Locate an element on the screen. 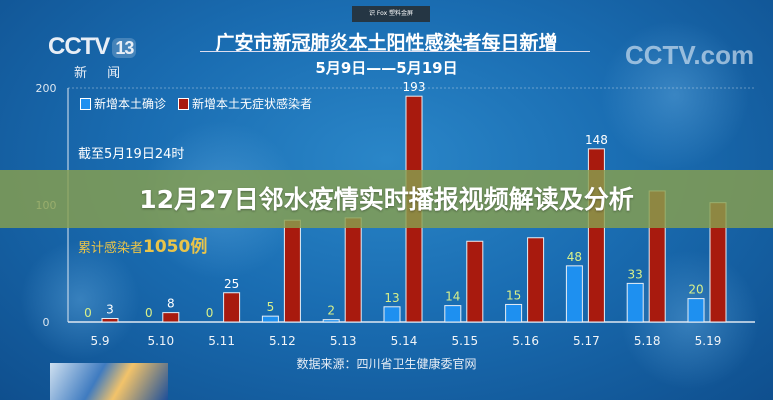  cumulative-note: 累计感染者1050例 is located at coordinates (143, 247).